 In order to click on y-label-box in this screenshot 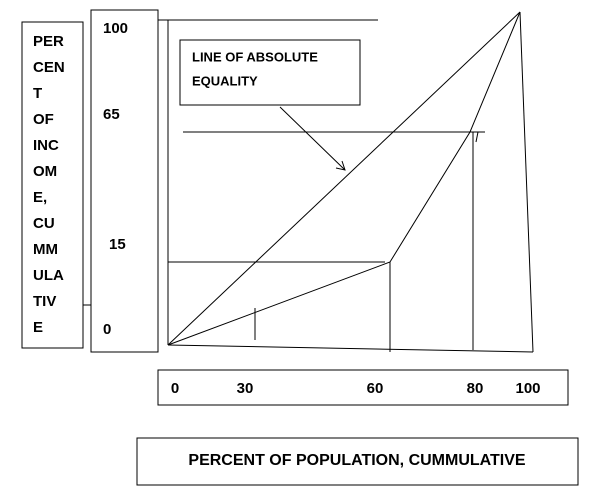, I will do `click(52, 185)`.